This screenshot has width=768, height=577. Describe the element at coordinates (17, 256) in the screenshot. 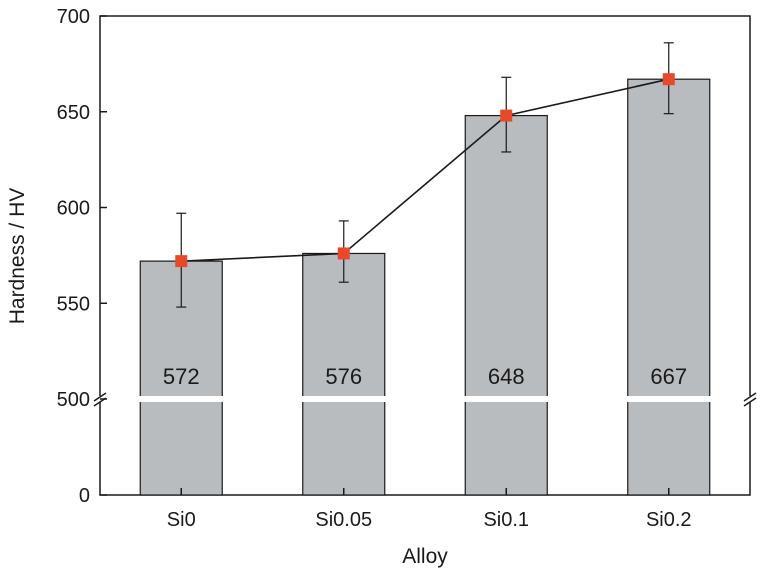

I see `y-axis-title: Hardness / HV` at that location.